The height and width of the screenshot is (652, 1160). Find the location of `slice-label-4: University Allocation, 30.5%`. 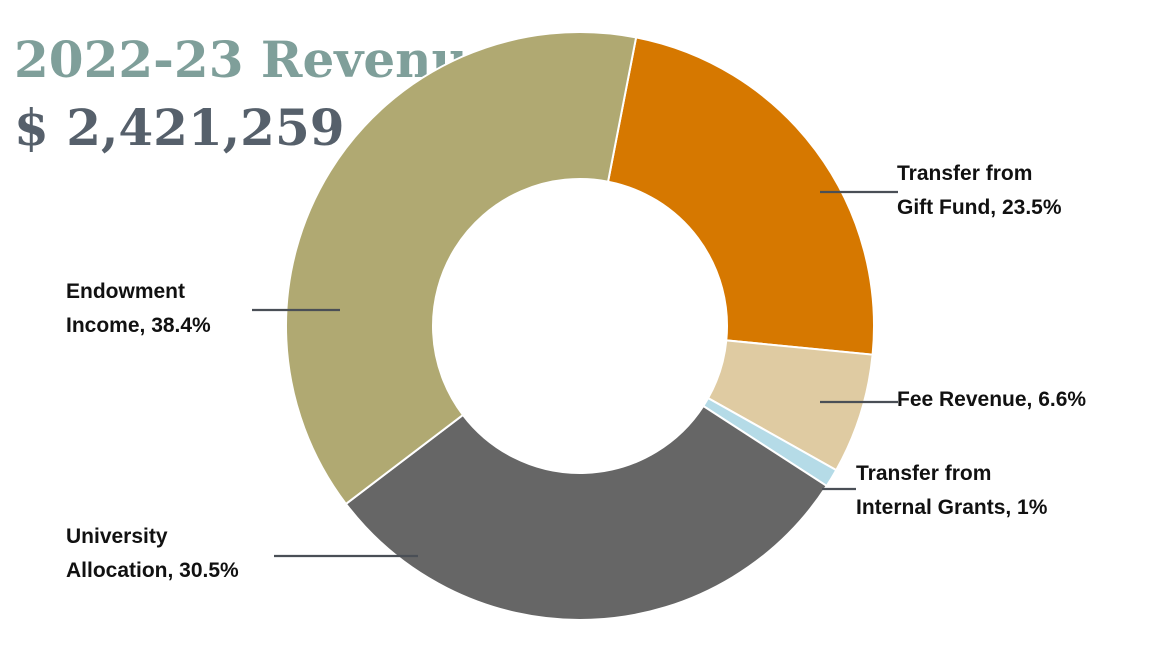

slice-label-4: University Allocation, 30.5% is located at coordinates (152, 553).